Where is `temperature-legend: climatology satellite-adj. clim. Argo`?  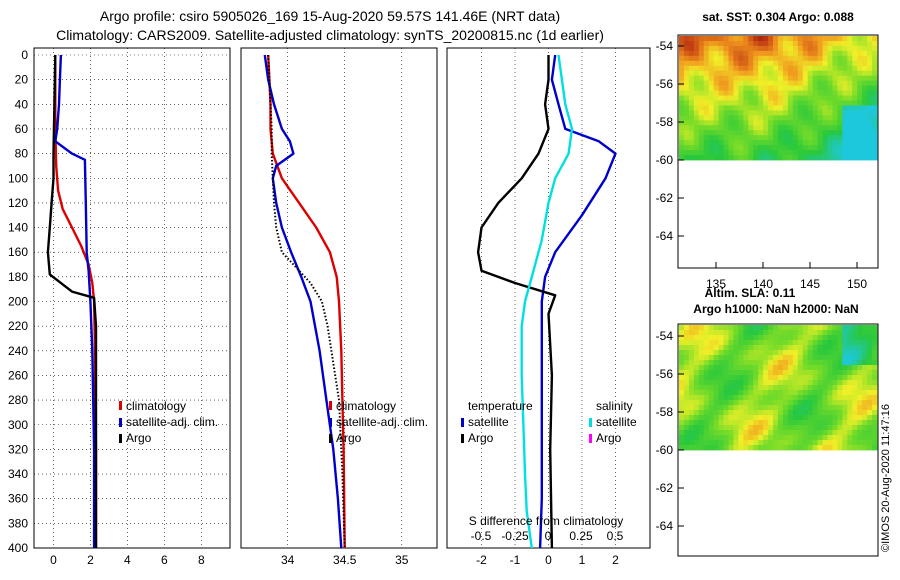
temperature-legend: climatology satellite-adj. clim. Argo is located at coordinates (168, 422).